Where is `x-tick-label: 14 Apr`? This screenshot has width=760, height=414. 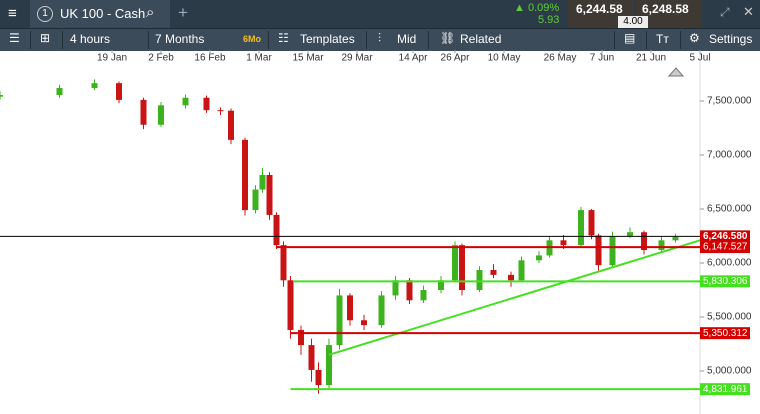
x-tick-label: 14 Apr is located at coordinates (414, 58).